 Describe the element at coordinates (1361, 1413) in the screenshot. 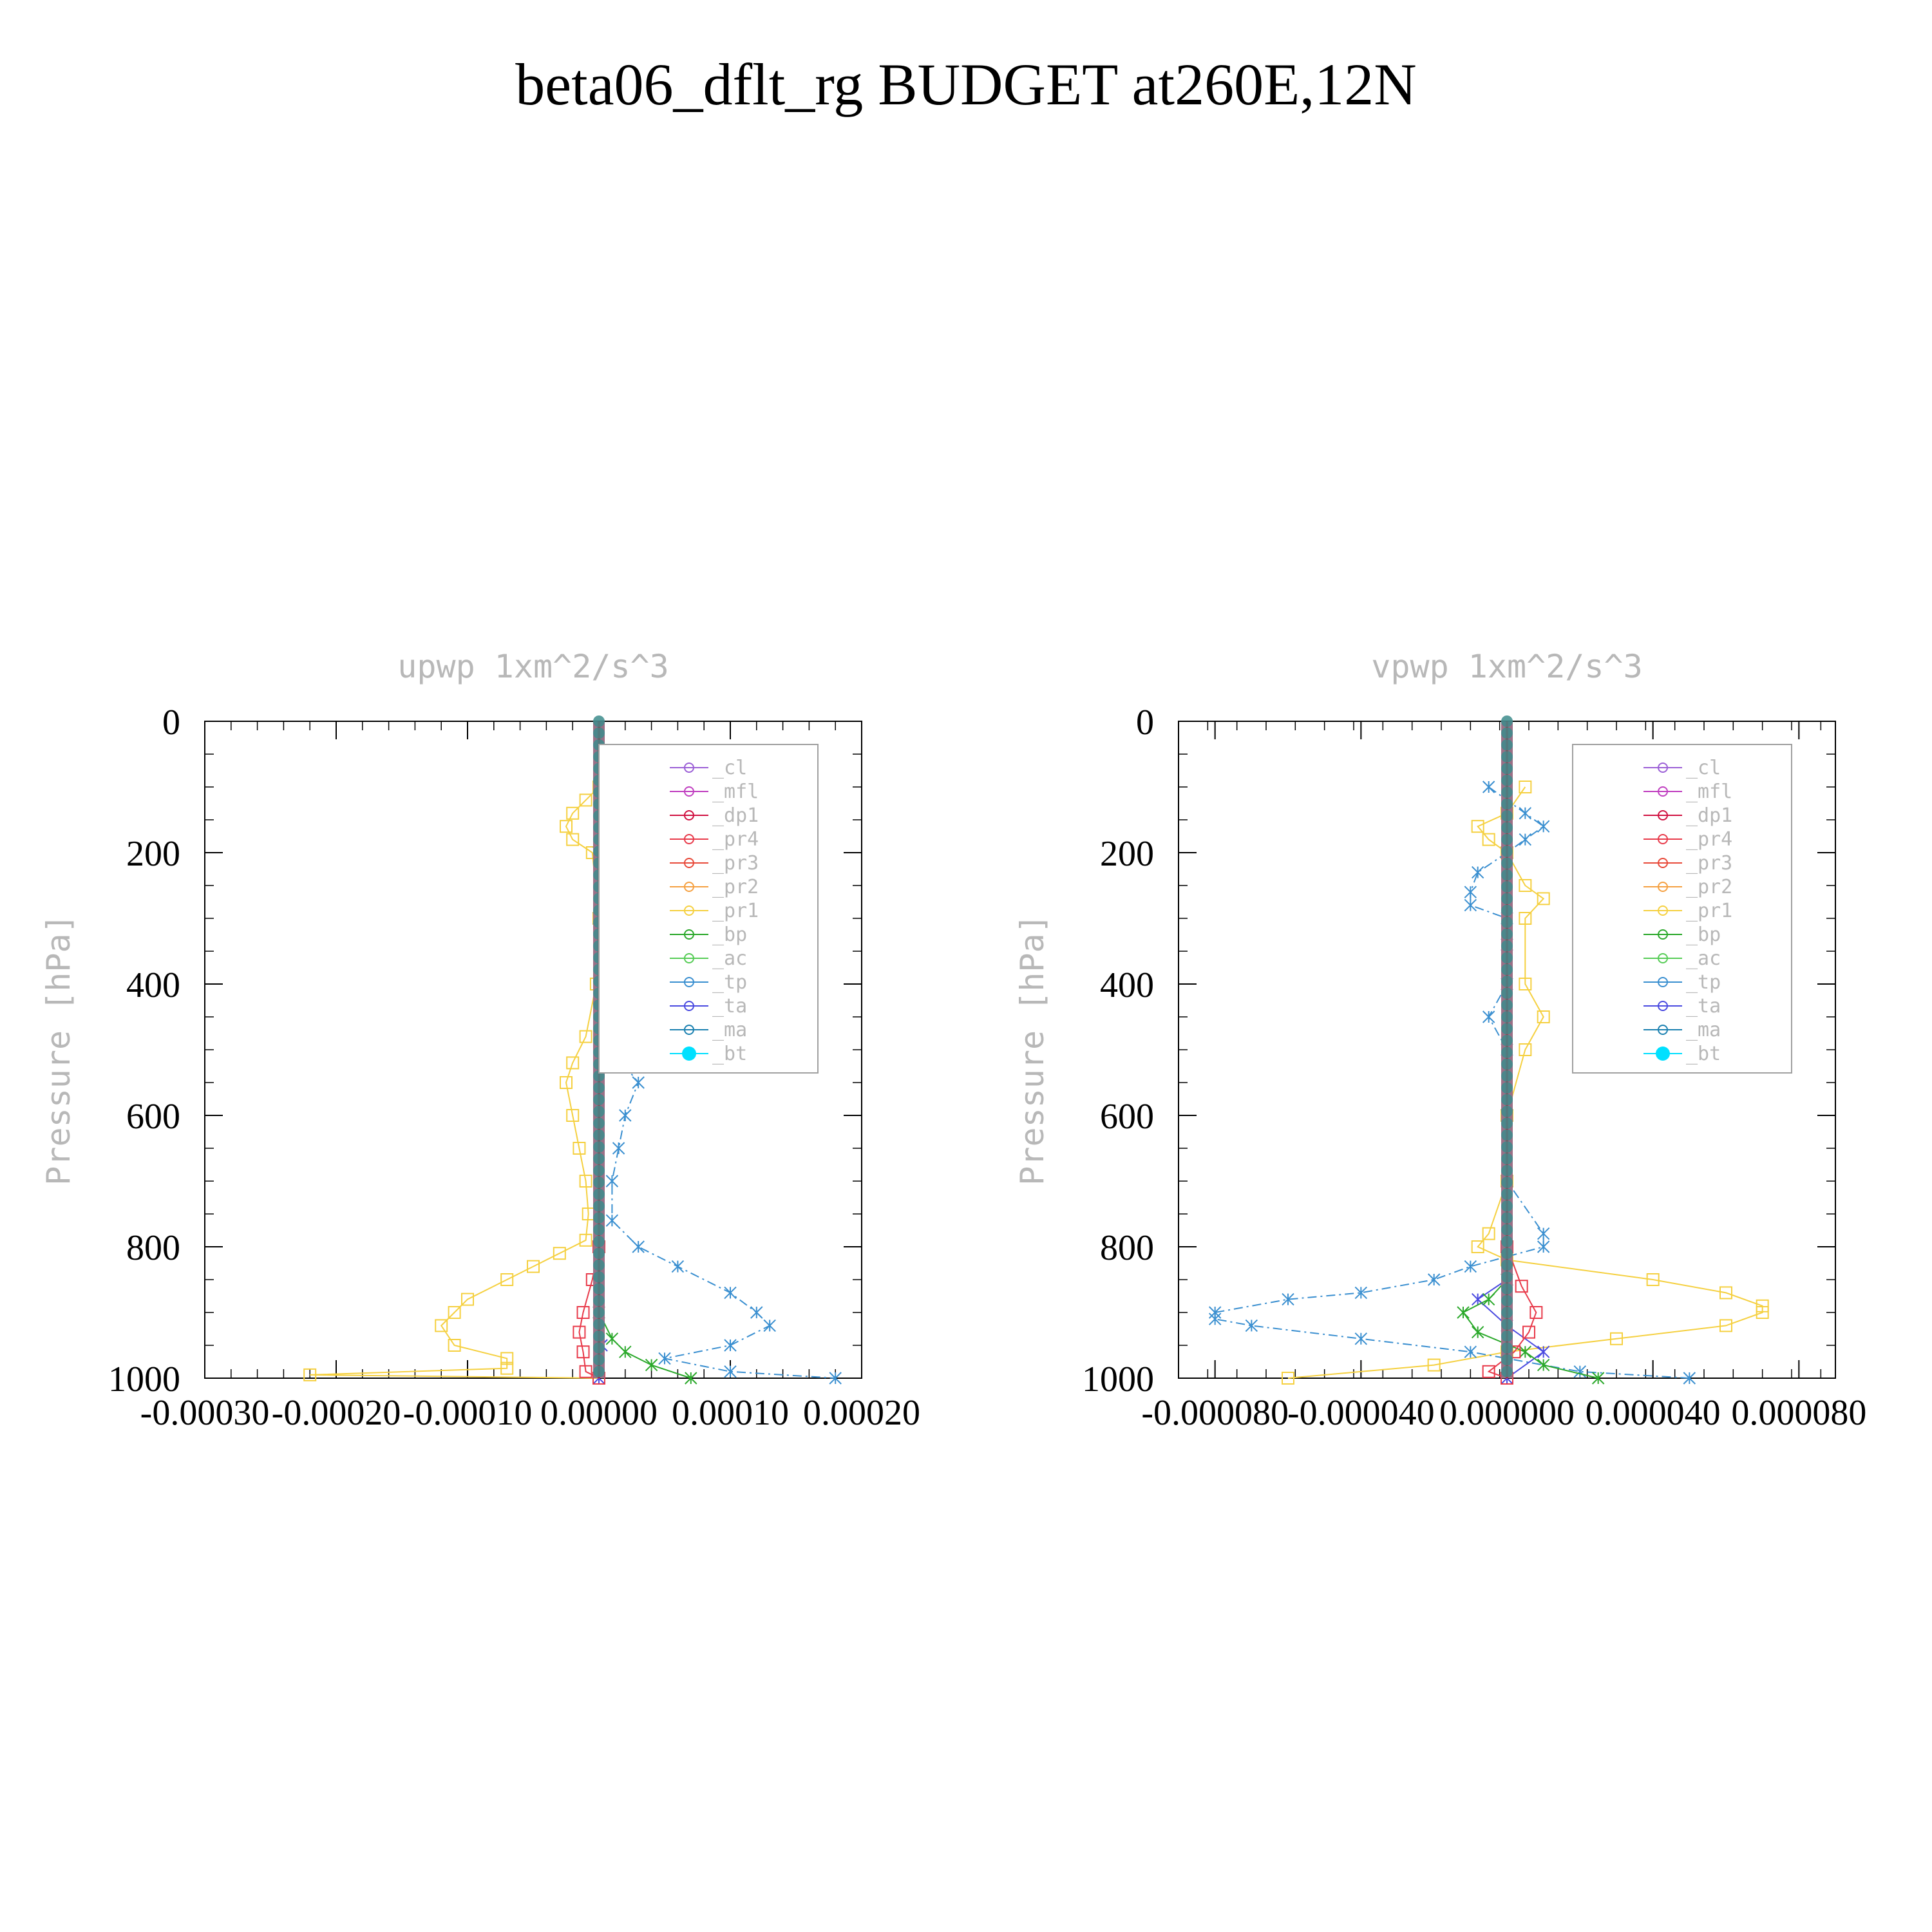

I see `x-tick-label: -0.000040` at that location.